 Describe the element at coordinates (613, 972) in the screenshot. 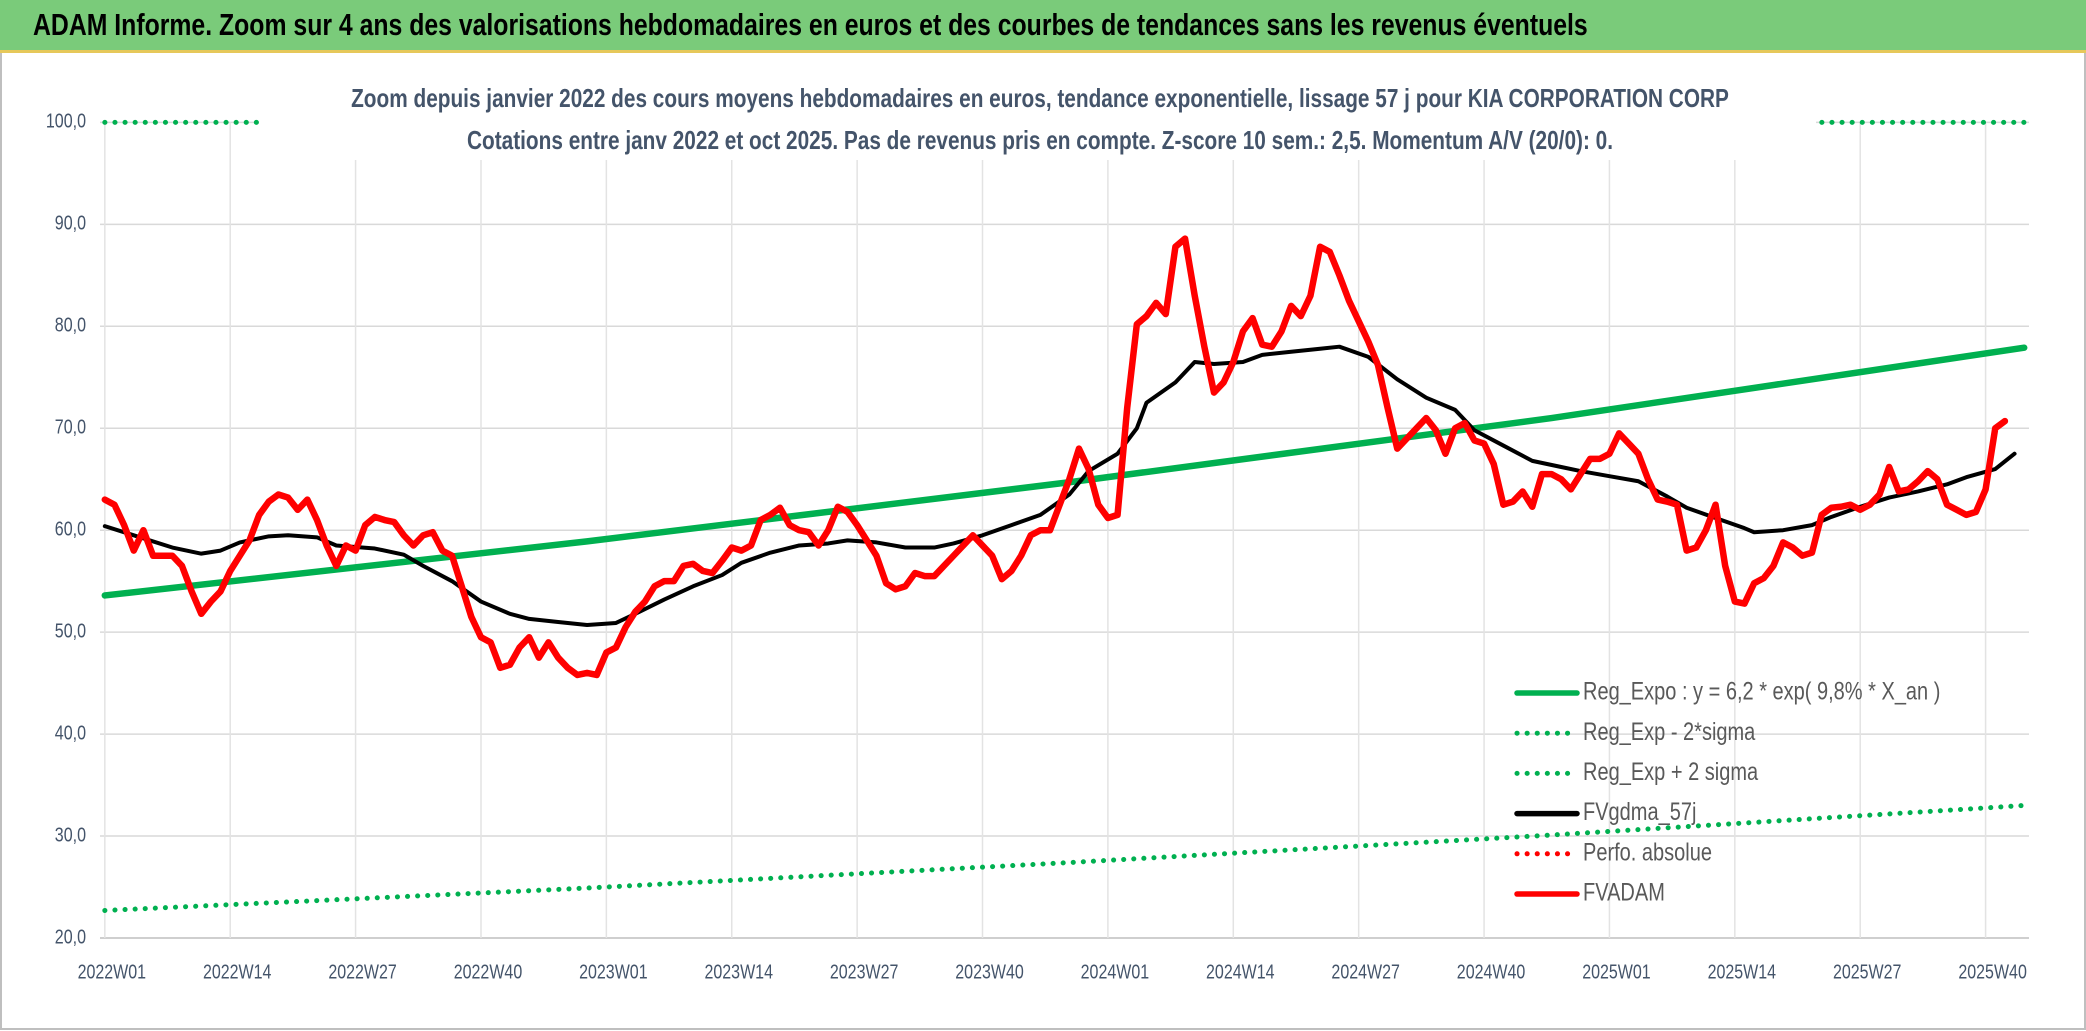

I see `x-tick-label: 2023W01` at that location.